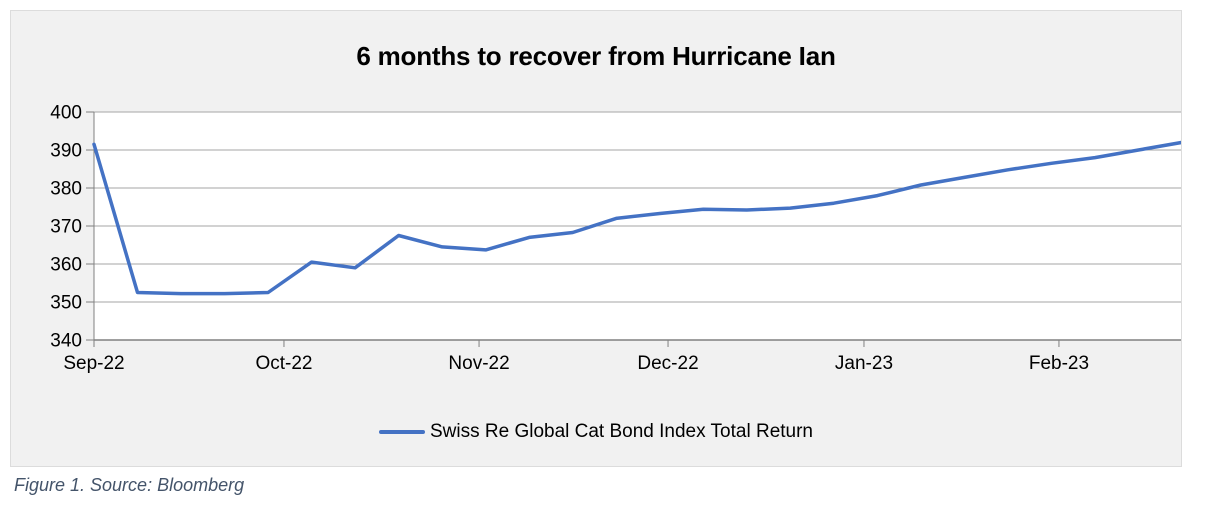 The width and height of the screenshot is (1222, 508). What do you see at coordinates (667, 363) in the screenshot?
I see `x-axis-tick-label: Dec-22` at bounding box center [667, 363].